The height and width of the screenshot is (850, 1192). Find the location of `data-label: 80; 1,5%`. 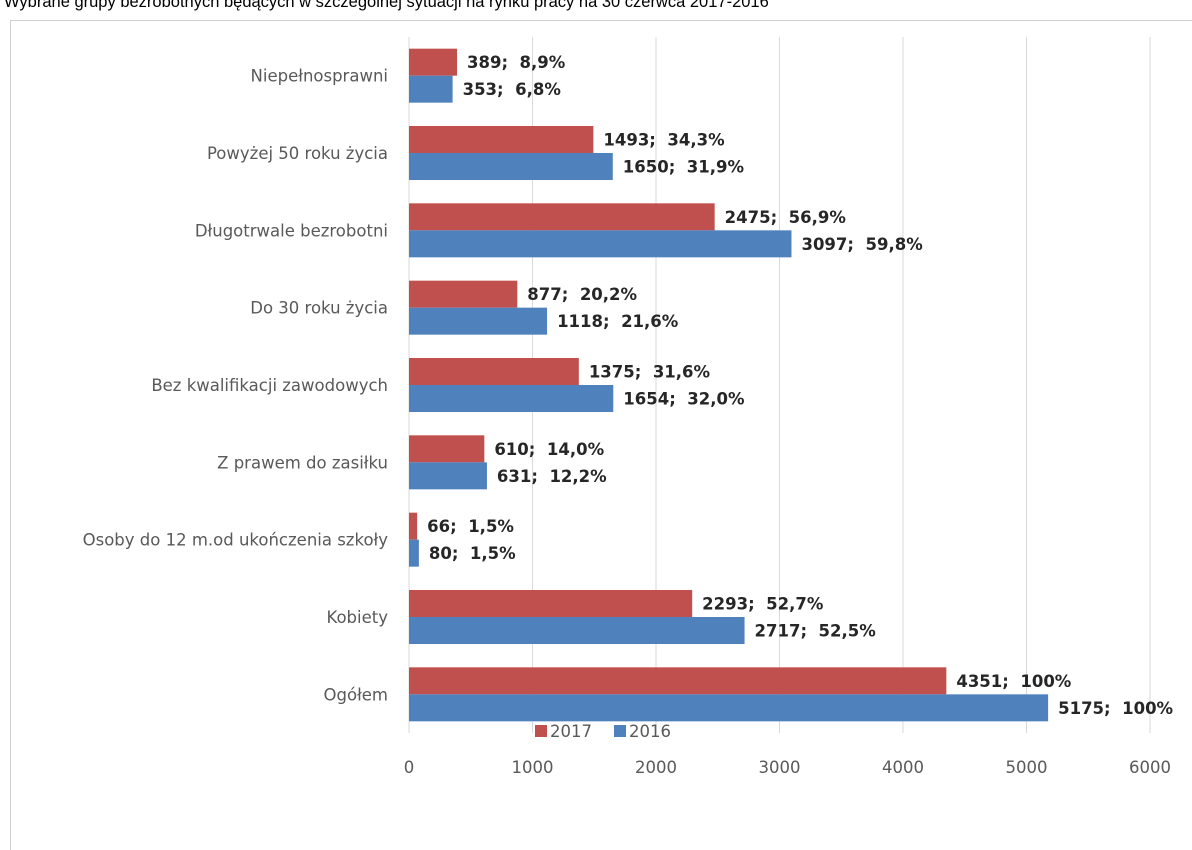

data-label: 80; 1,5% is located at coordinates (472, 553).